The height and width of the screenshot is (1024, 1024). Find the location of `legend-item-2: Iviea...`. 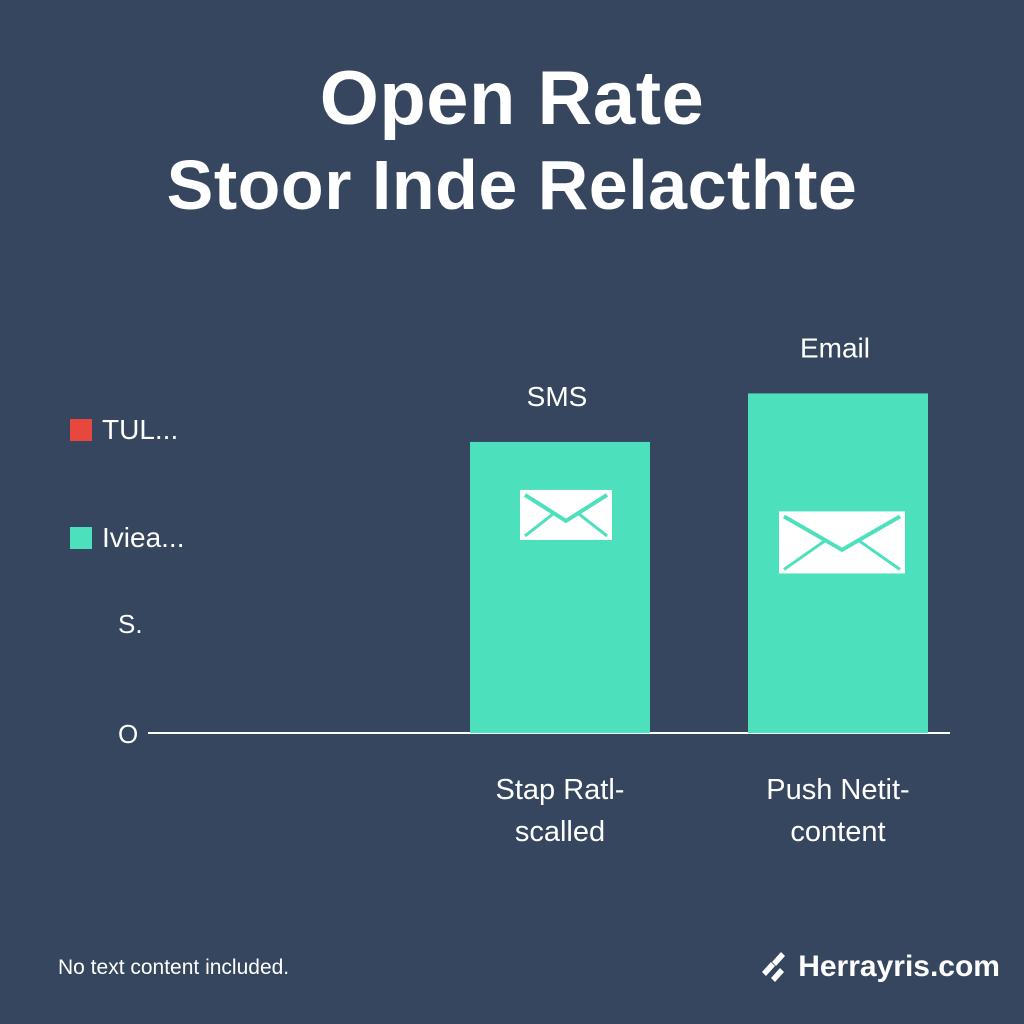

legend-item-2: Iviea... is located at coordinates (127, 538).